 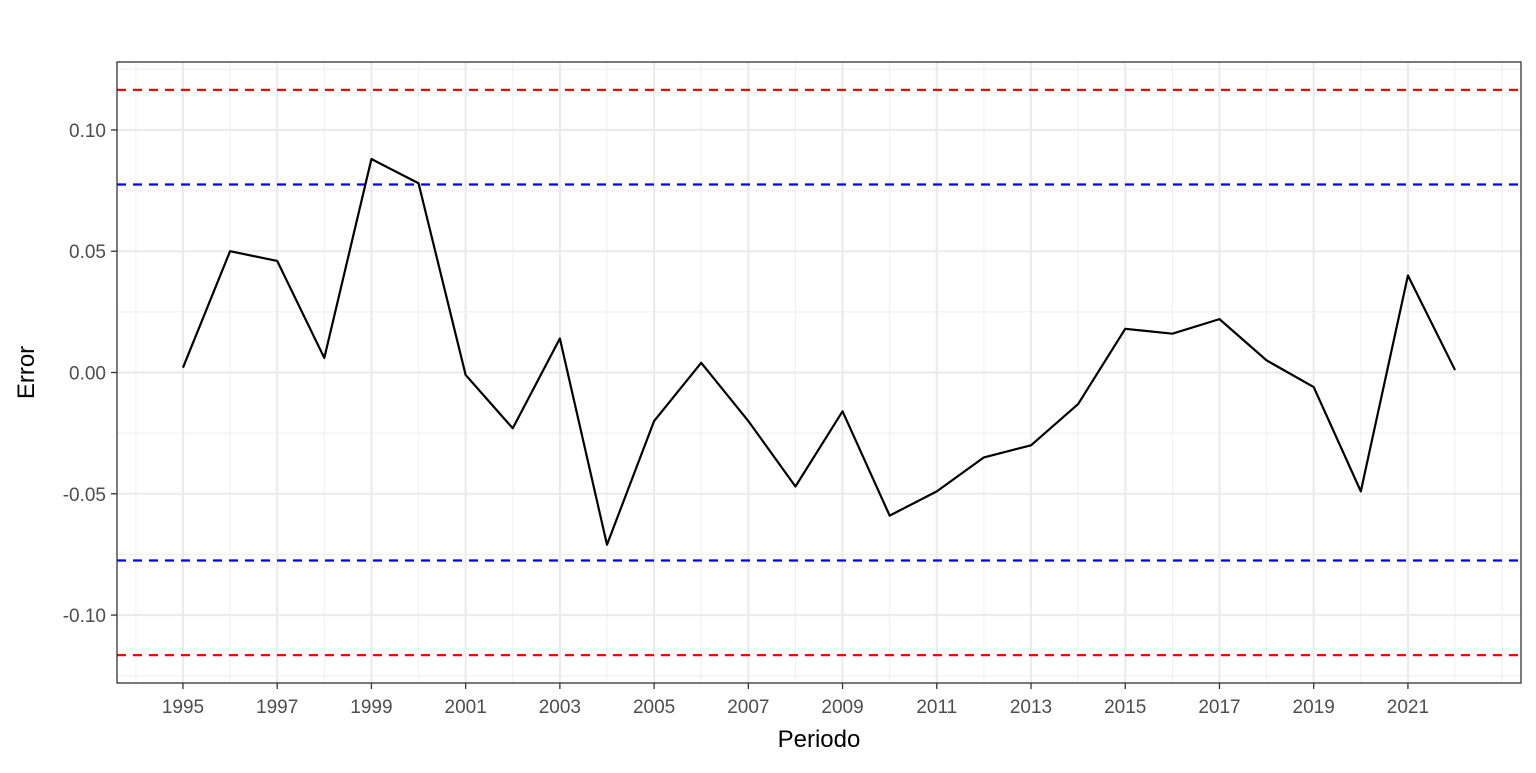 What do you see at coordinates (183, 707) in the screenshot?
I see `x-tick-label: 1995` at bounding box center [183, 707].